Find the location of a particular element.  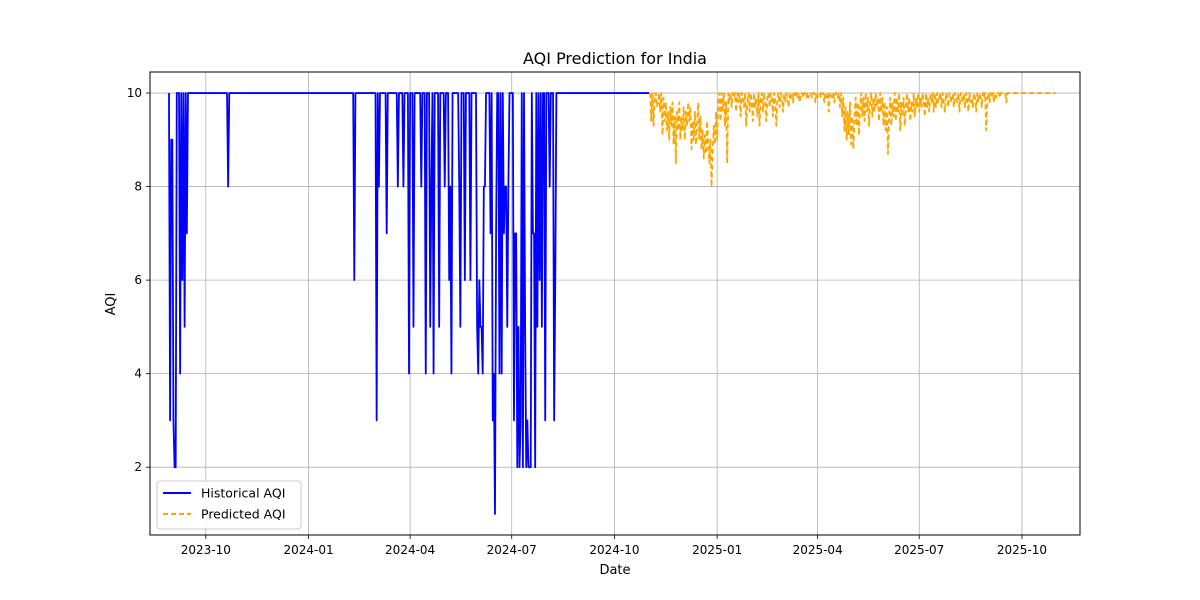

y-axis: 2 4 6 8 10 is located at coordinates (138, 280).